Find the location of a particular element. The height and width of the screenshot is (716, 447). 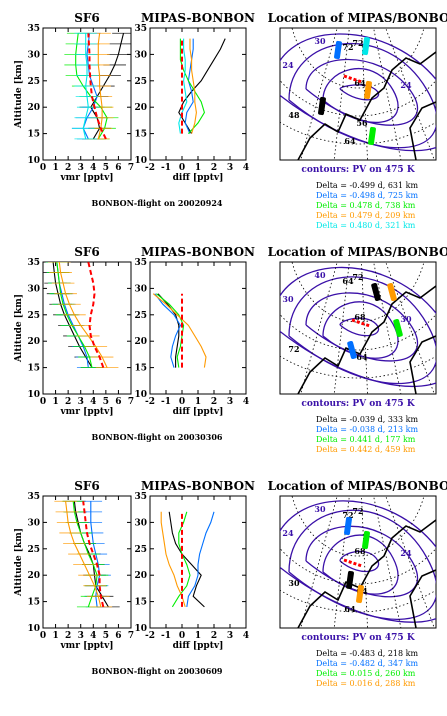

contour-label: 72 is located at coordinates (347, 47).